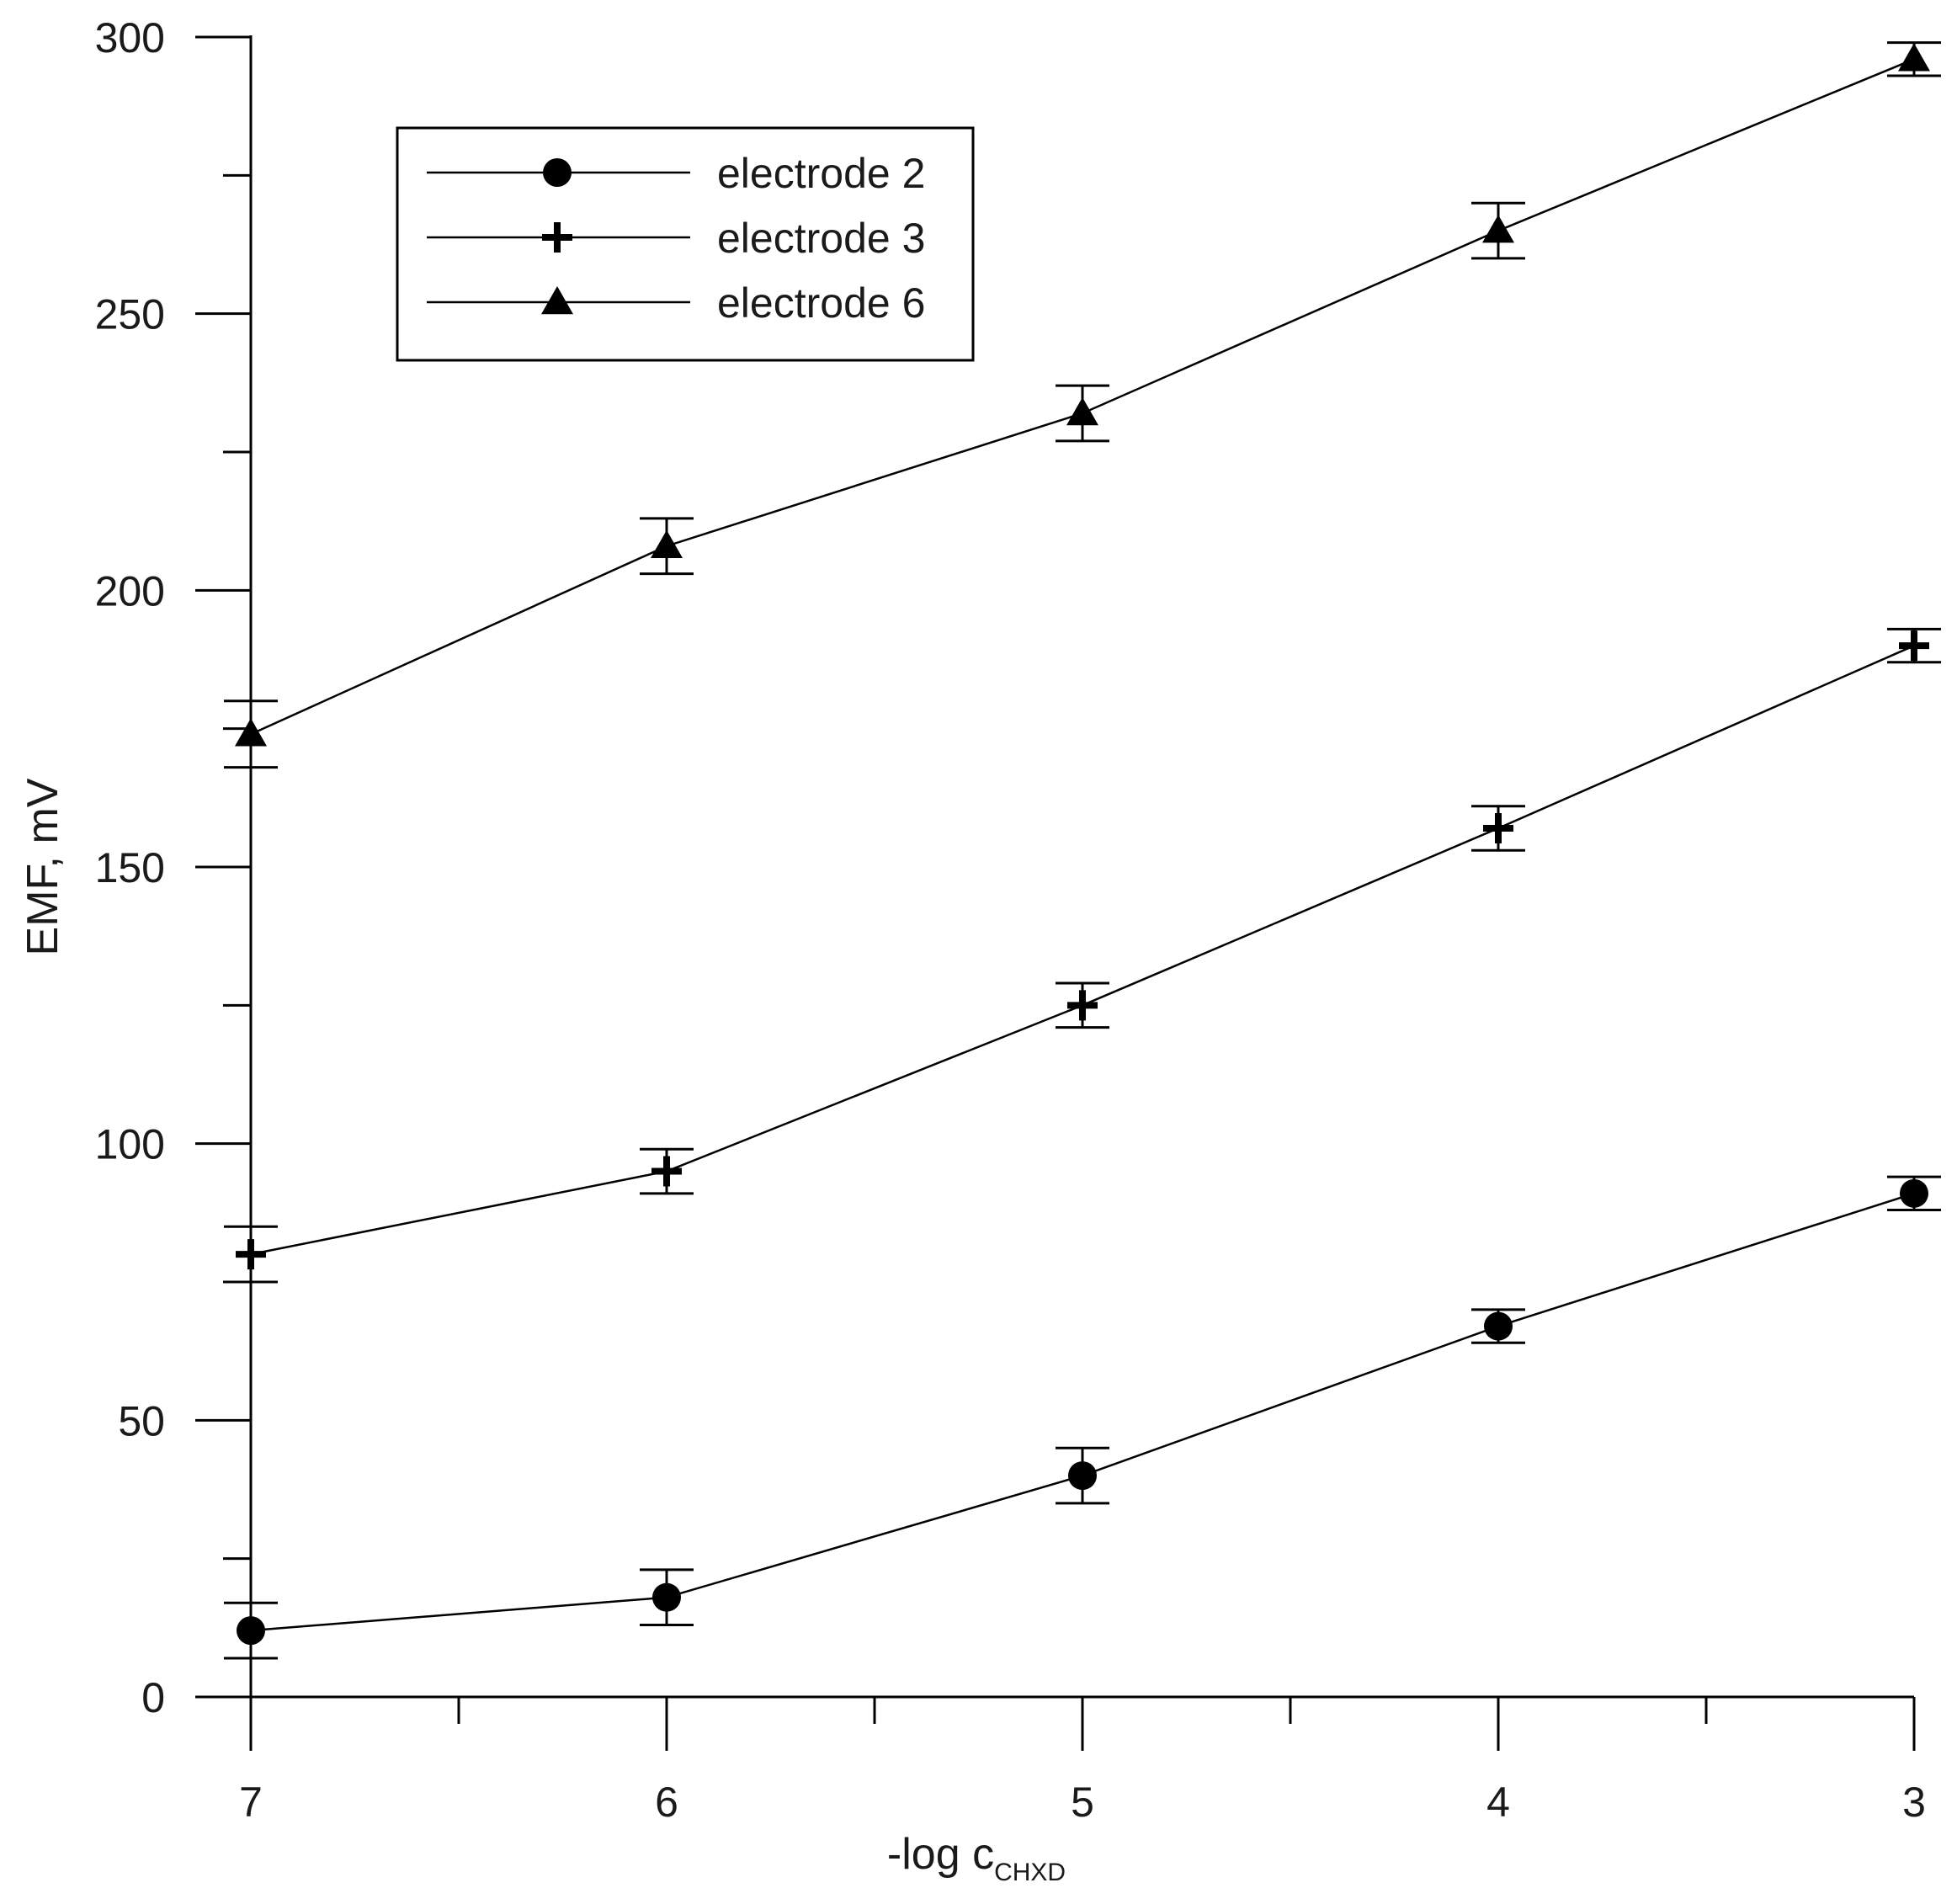 This screenshot has height=1904, width=1957. I want to click on x-axis-title: -log cCHXD, so click(976, 1858).